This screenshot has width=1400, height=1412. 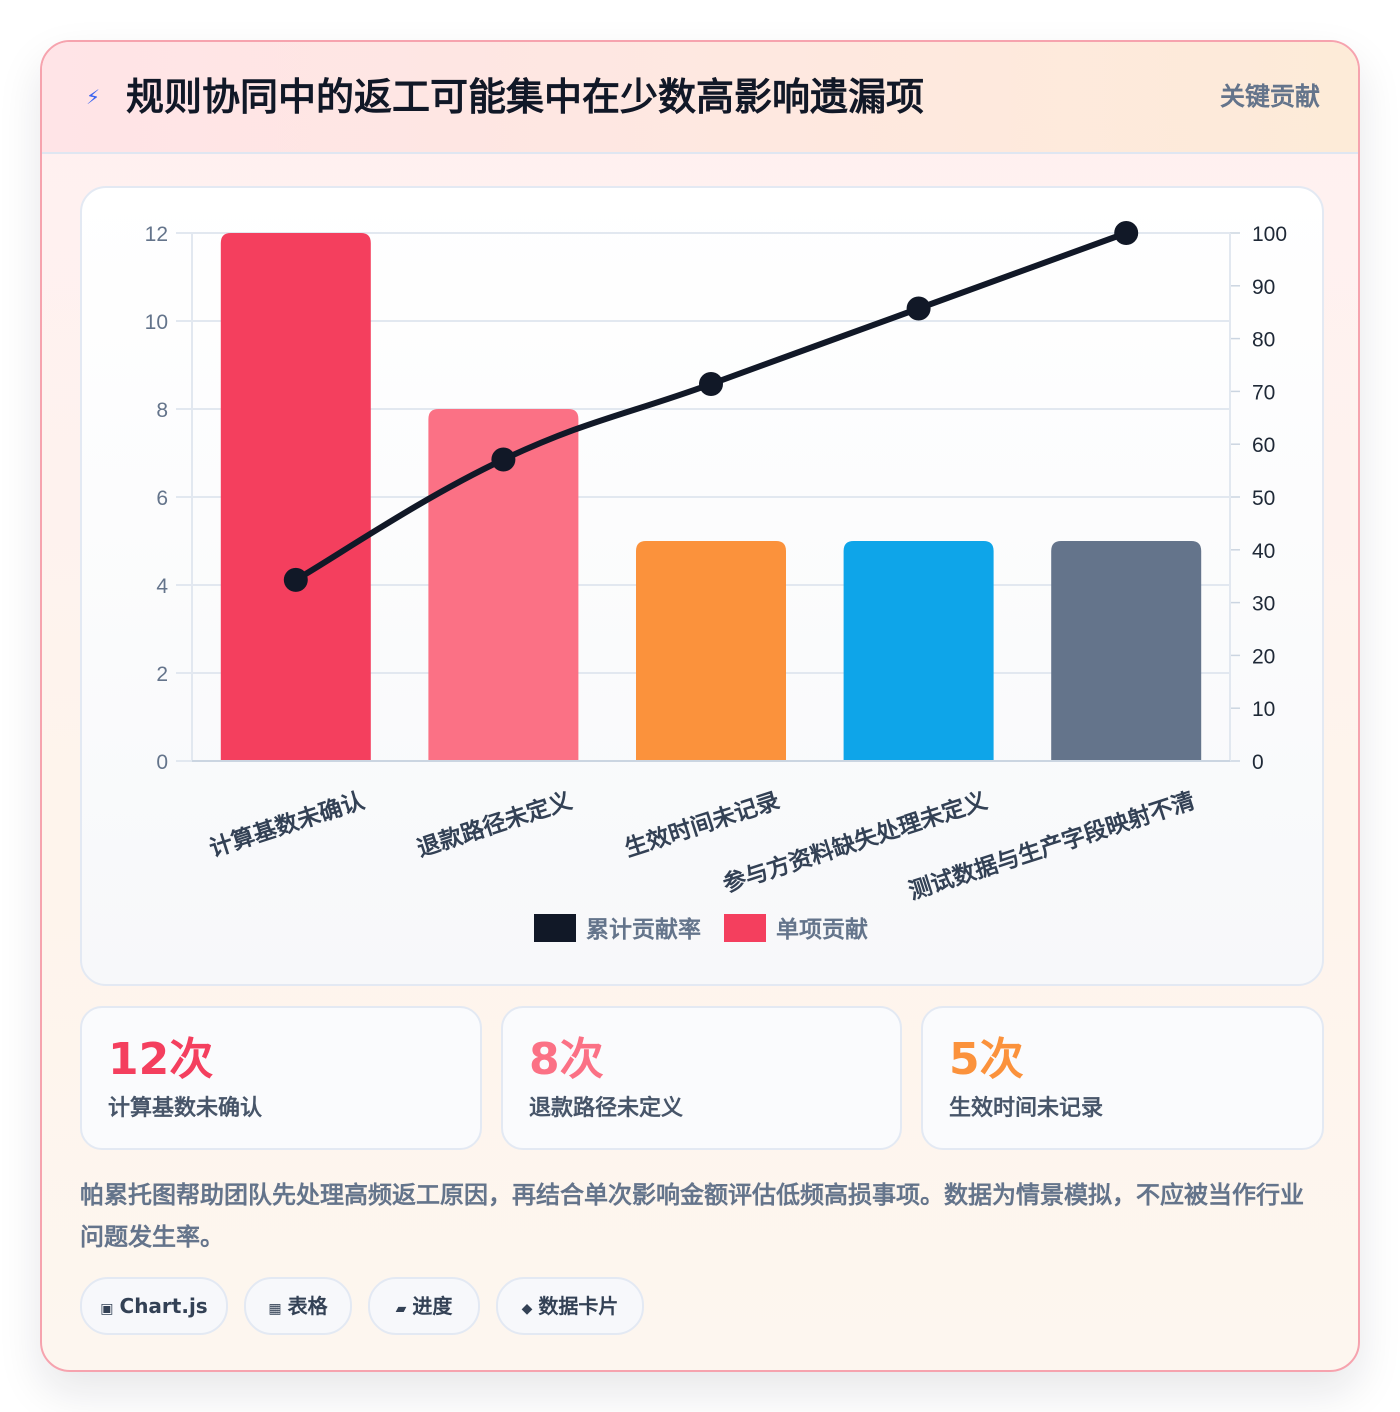 I want to click on chart-title: 规则协同中的返工可能集中在少数高影响遗漏项, so click(x=525, y=97).